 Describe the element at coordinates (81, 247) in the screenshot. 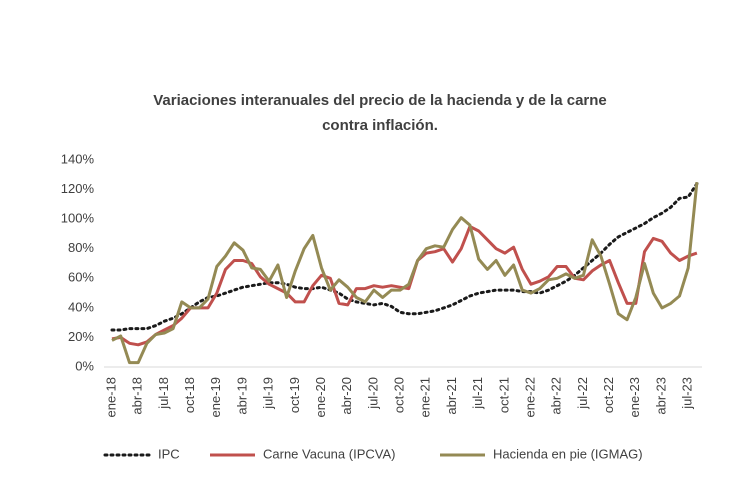

I see `y-tick-label: 80%` at that location.